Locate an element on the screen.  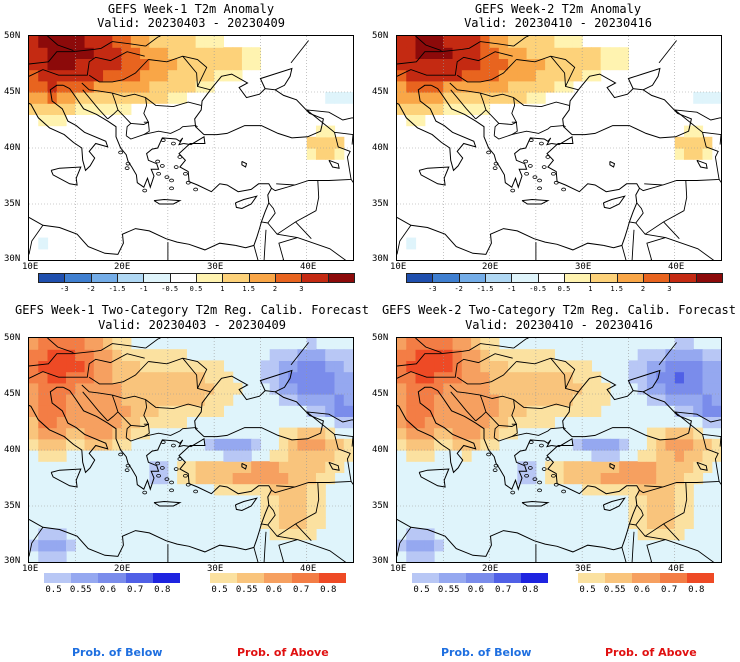
panel-valid-dates: Valid: 20230410 - 20230416 is located at coordinates (559, 325).